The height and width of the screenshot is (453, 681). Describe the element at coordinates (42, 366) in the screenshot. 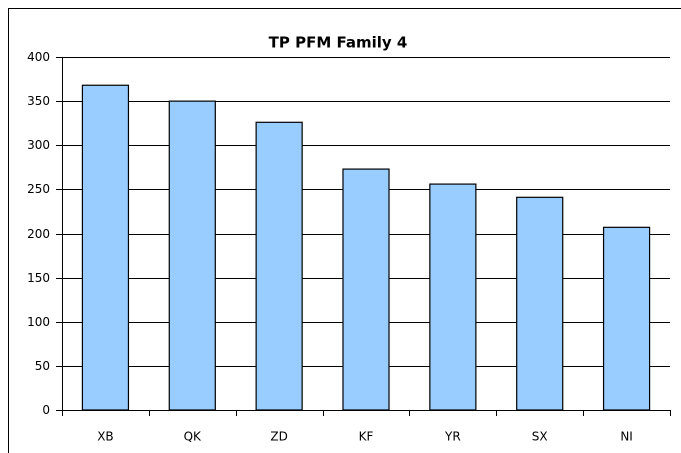

I see `y-tick-label: 50` at that location.